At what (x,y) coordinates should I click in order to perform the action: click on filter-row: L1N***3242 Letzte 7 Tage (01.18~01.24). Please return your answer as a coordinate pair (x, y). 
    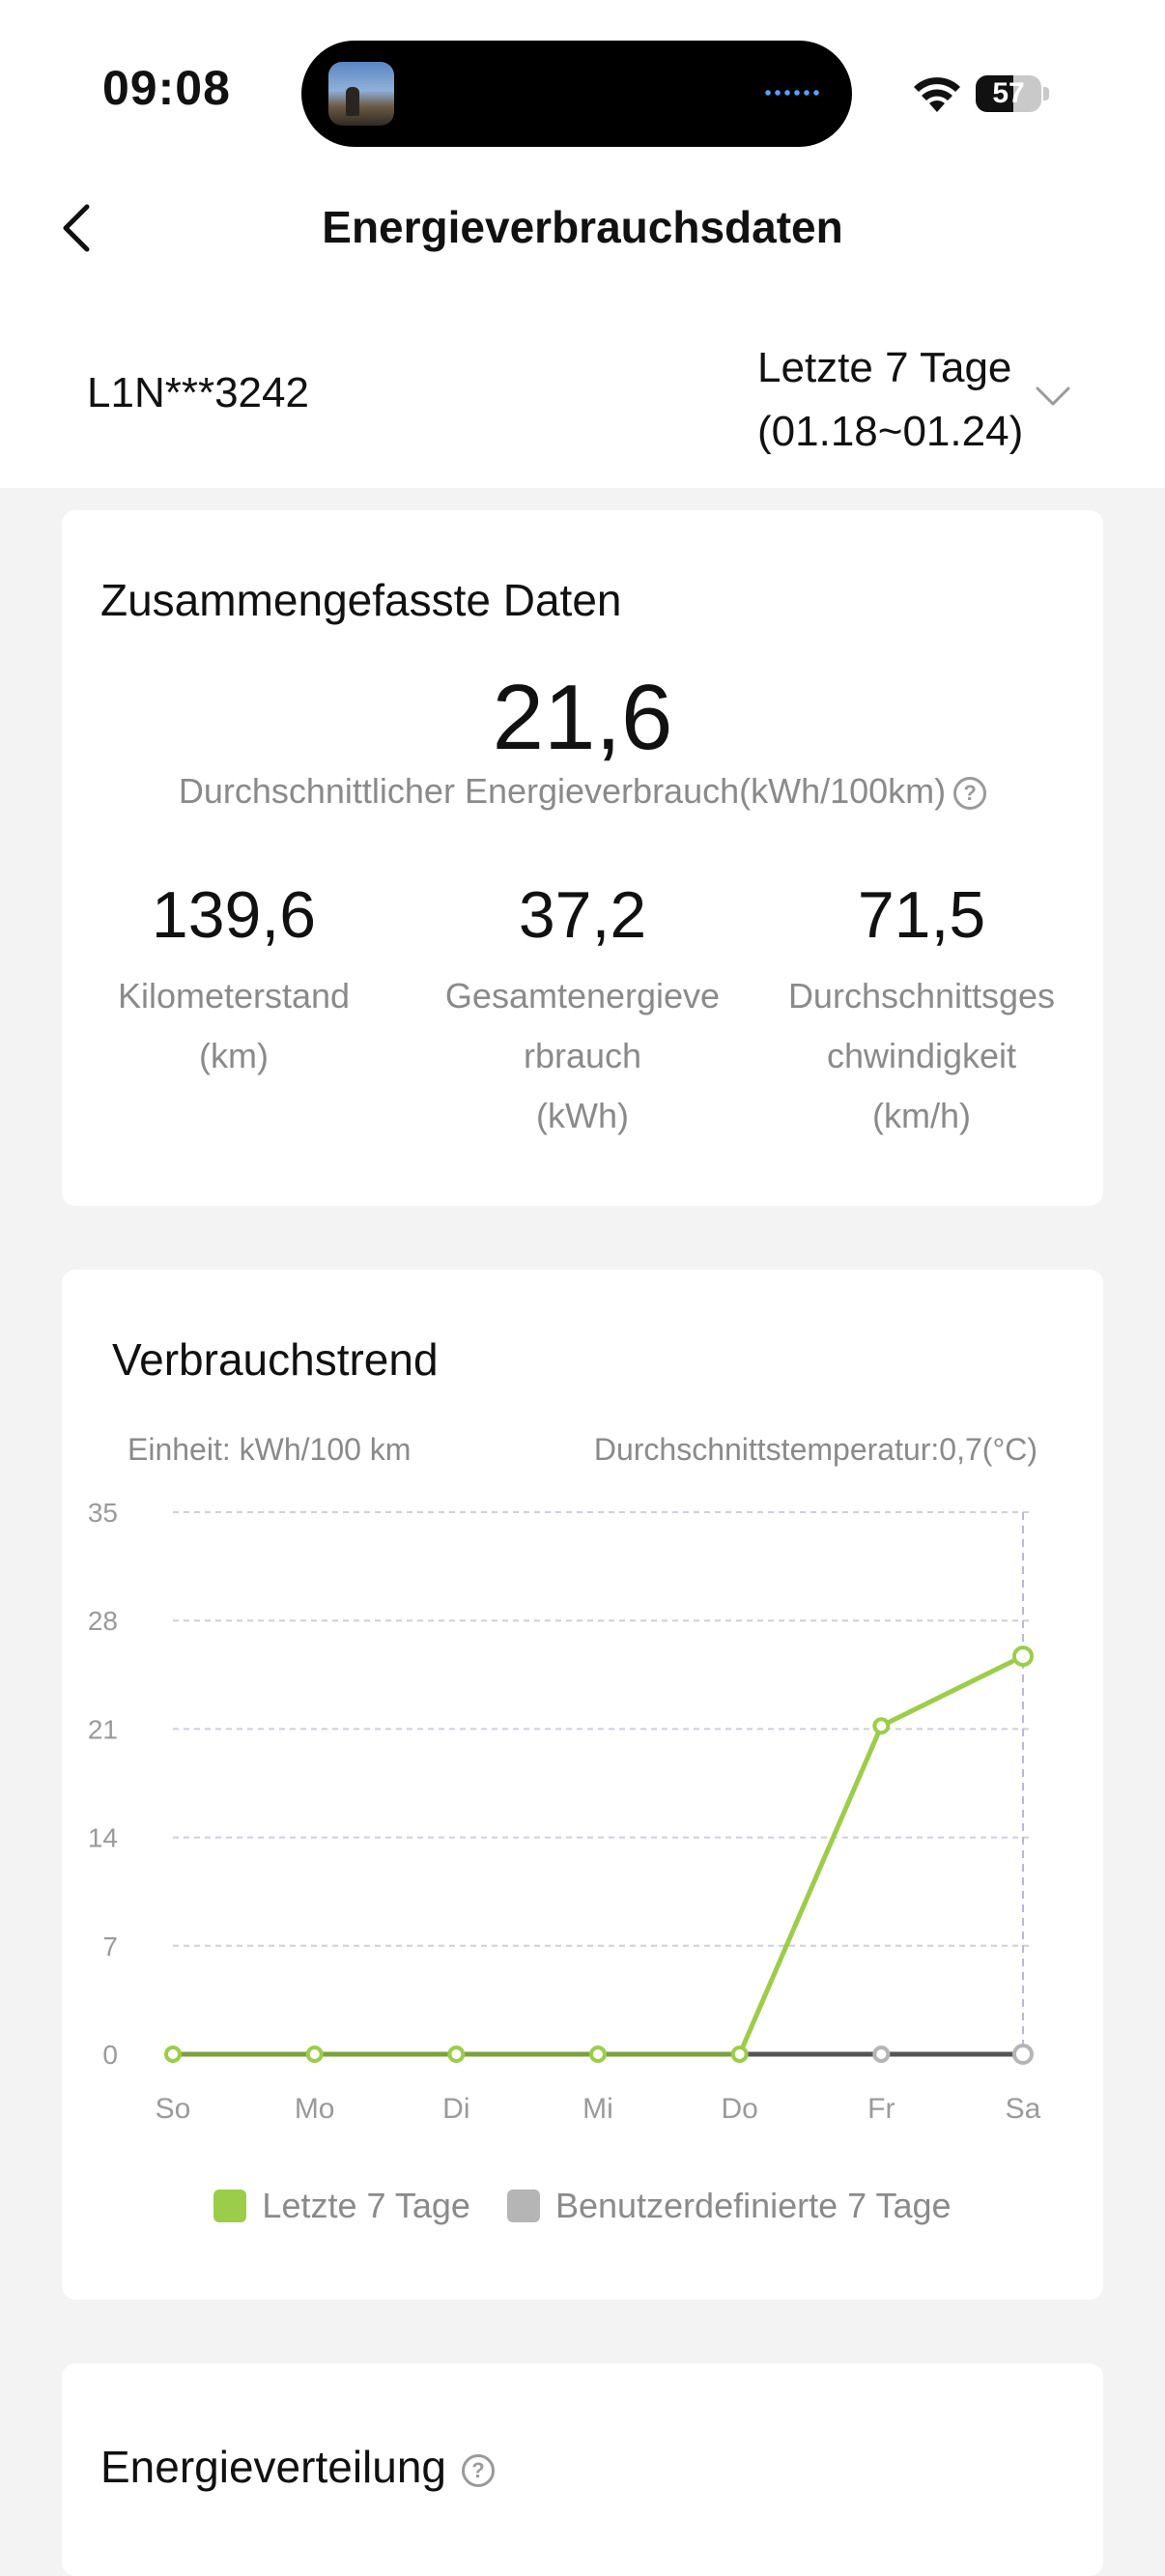
    Looking at the image, I should click on (582, 389).